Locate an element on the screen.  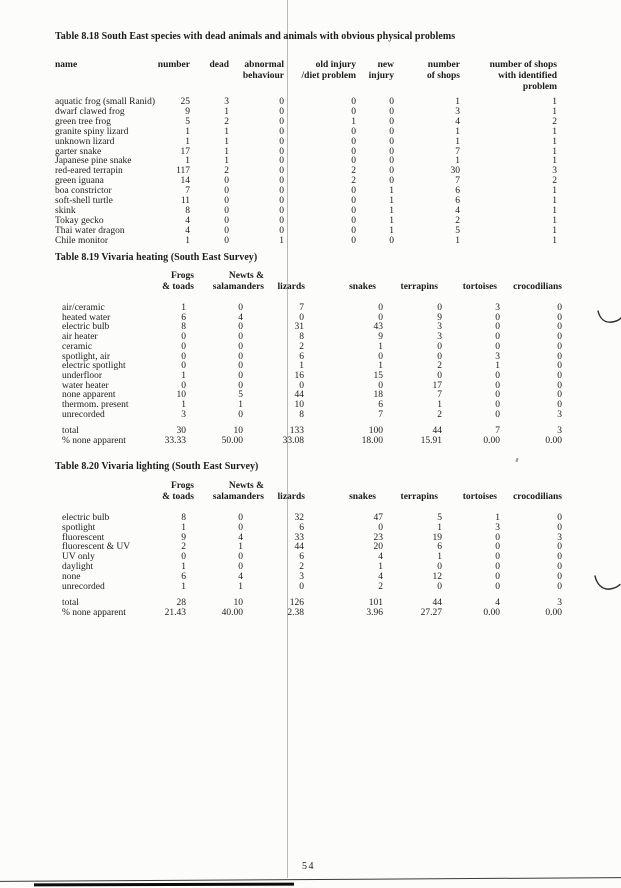
table-0-row-5-value-2: 1 is located at coordinates (226, 151).